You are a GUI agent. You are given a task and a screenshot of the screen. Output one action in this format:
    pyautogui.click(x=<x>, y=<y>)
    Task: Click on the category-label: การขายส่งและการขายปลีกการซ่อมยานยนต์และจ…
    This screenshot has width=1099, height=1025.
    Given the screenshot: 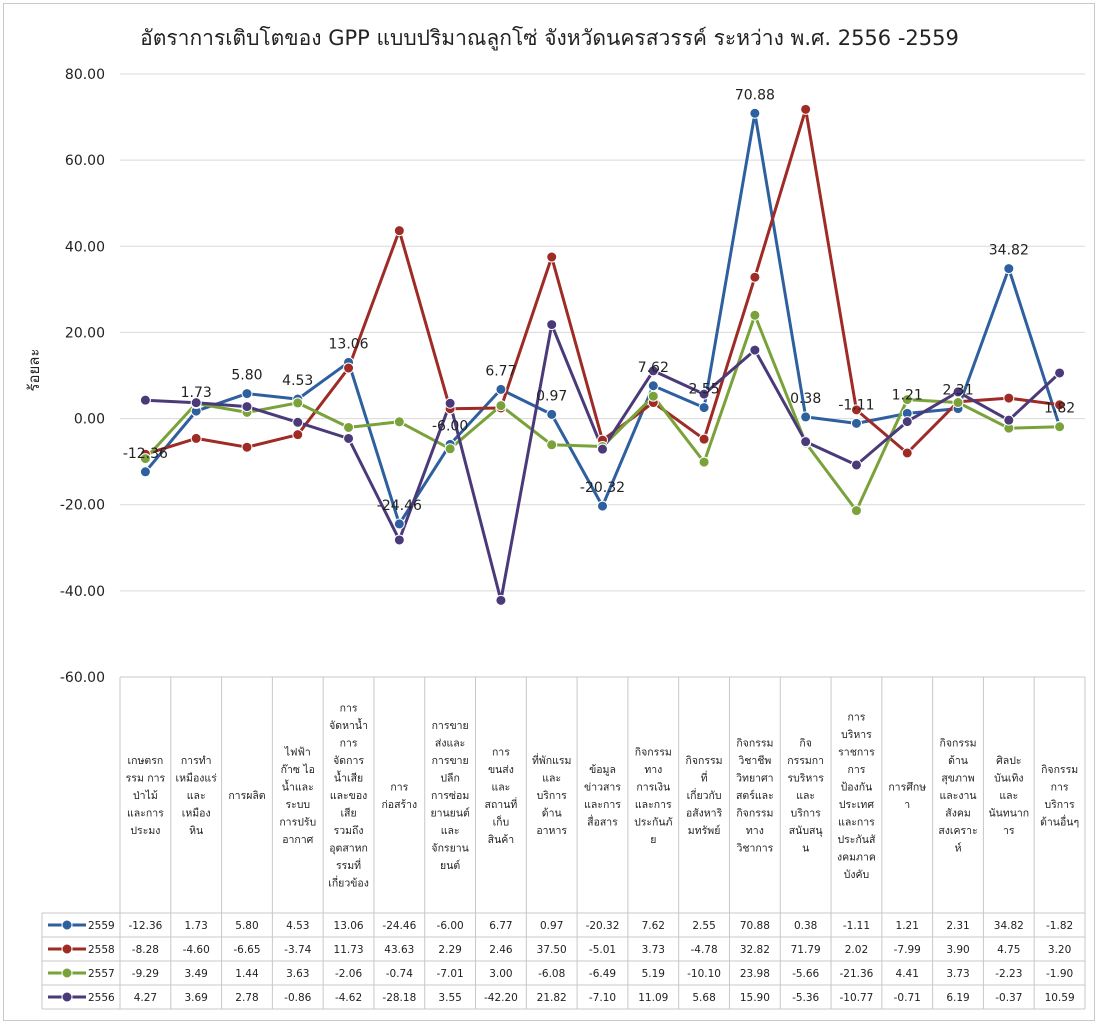 What is the action you would take?
    pyautogui.click(x=450, y=796)
    